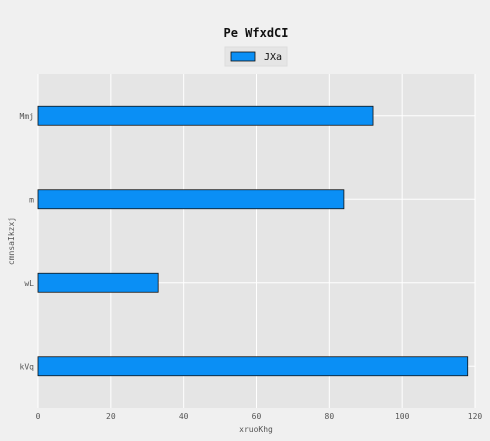 Image resolution: width=490 pixels, height=441 pixels. What do you see at coordinates (38, 416) in the screenshot?
I see `x-tick-label: 0` at bounding box center [38, 416].